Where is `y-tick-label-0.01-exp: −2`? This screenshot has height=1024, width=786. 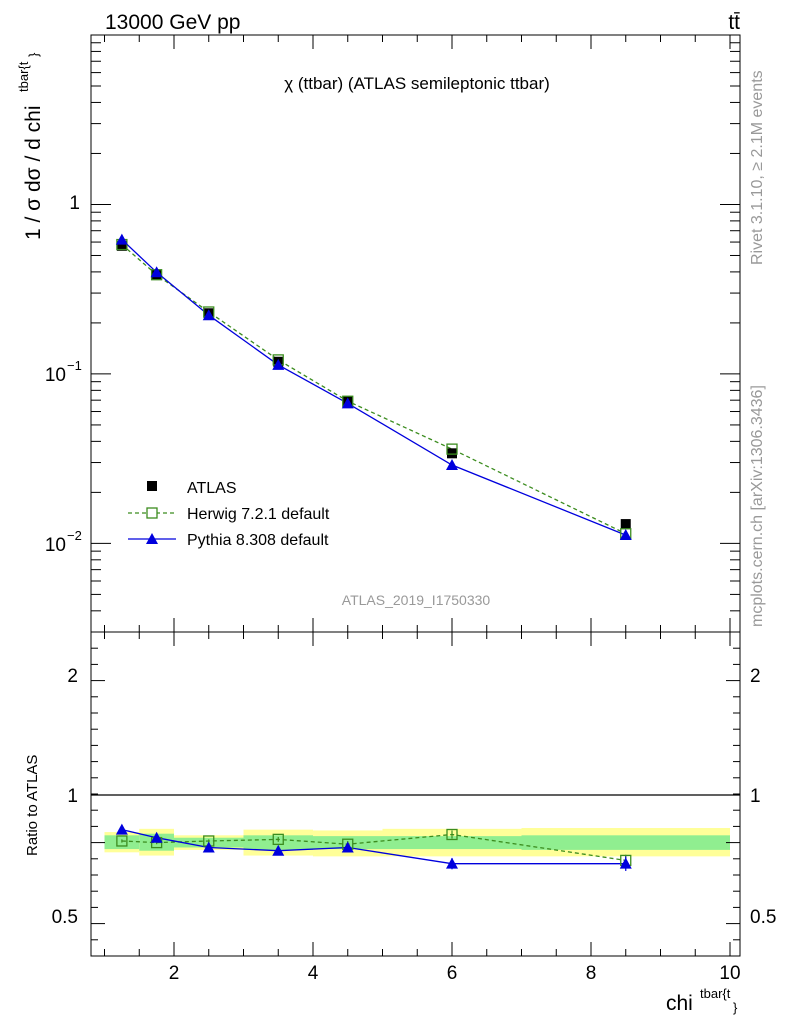
y-tick-label-0.01-exp: −2 is located at coordinates (74, 535).